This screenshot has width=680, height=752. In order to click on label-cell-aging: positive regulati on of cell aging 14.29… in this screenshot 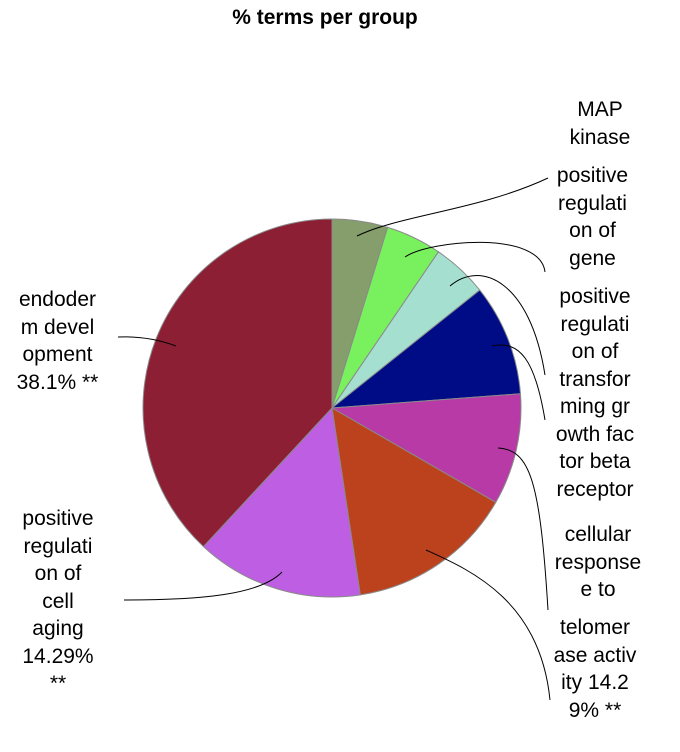, I will do `click(58, 601)`.